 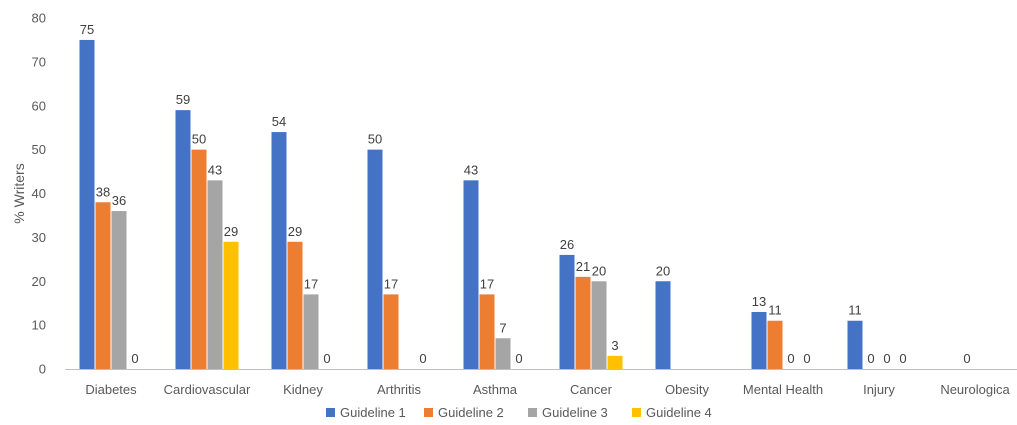 I want to click on data-label: 38, so click(x=103, y=191).